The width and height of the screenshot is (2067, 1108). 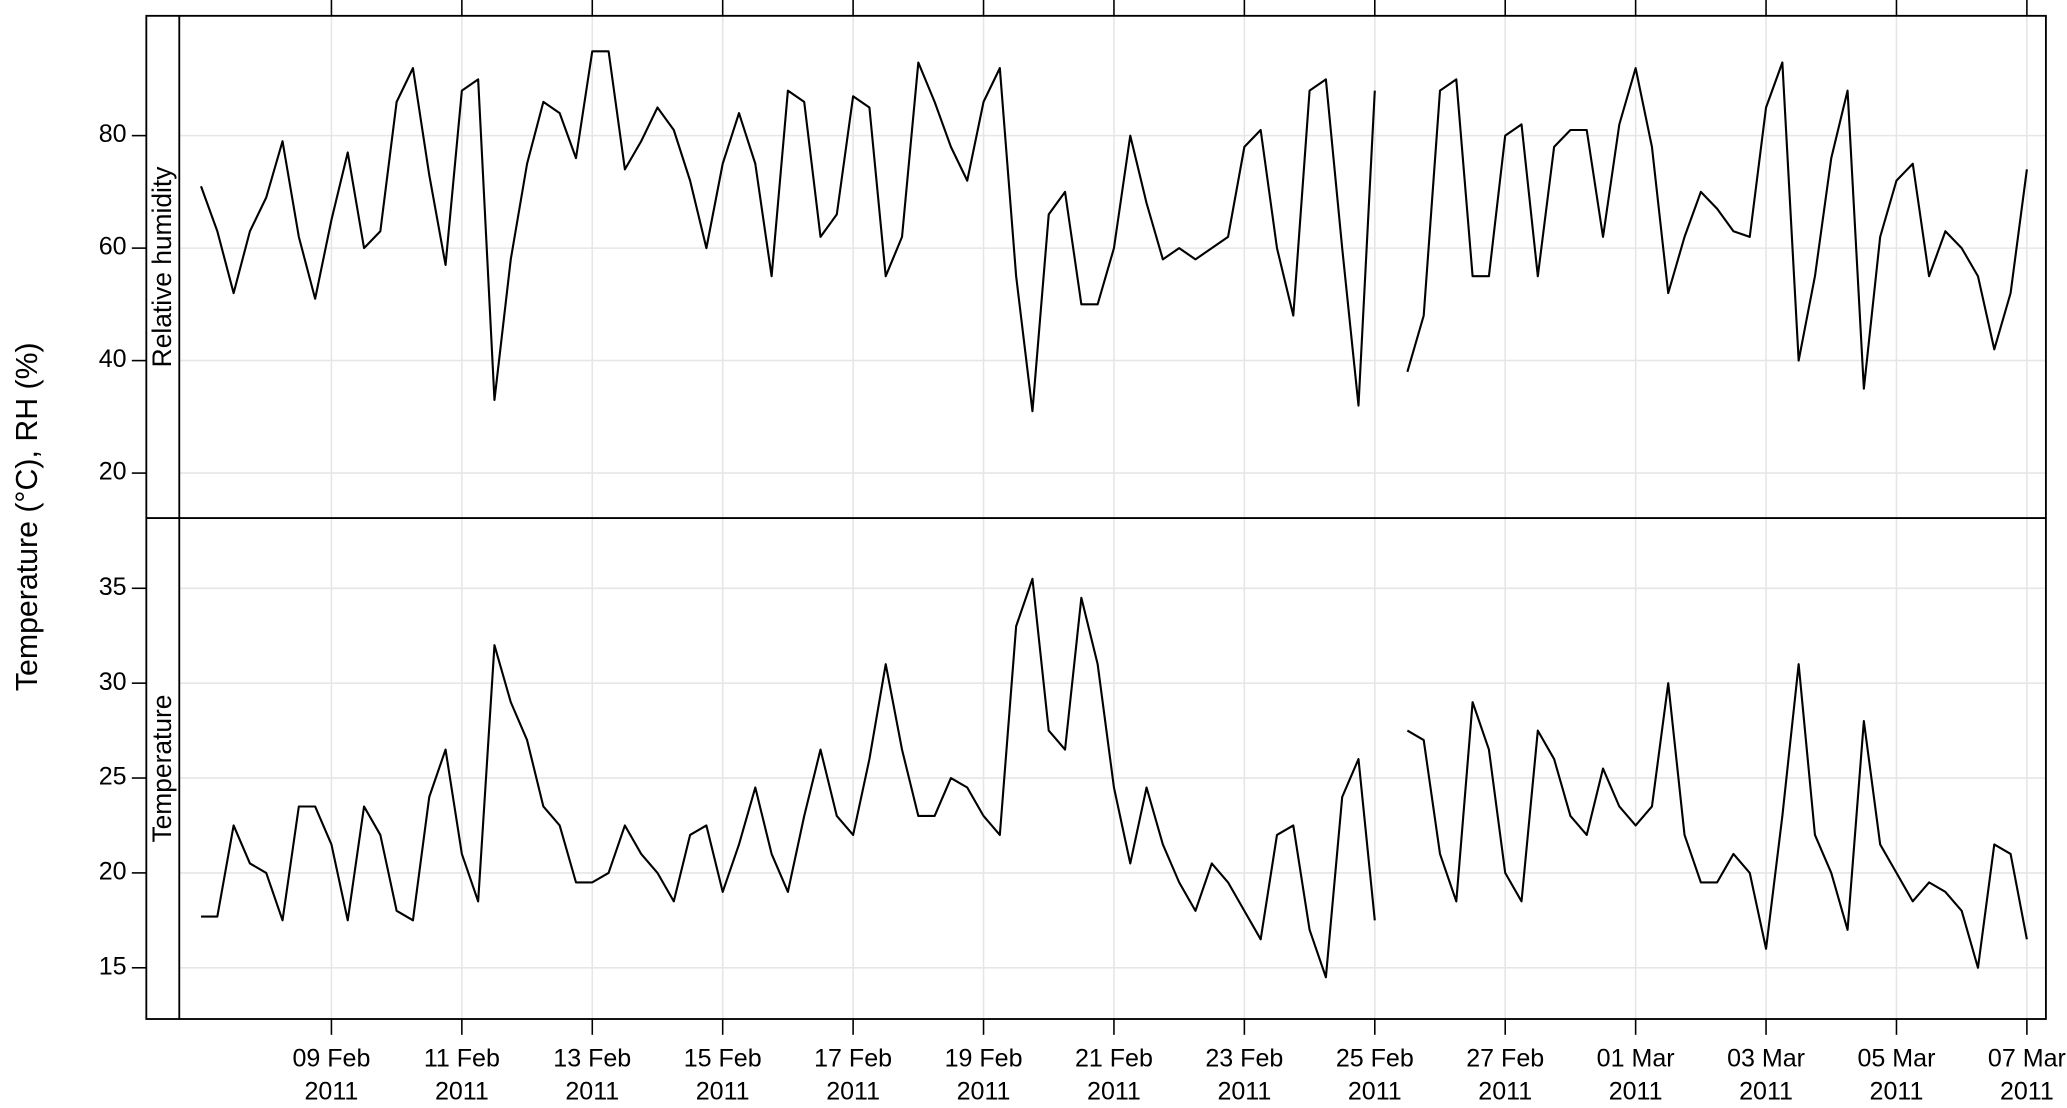 What do you see at coordinates (113, 247) in the screenshot?
I see `y-tick-label: 60` at bounding box center [113, 247].